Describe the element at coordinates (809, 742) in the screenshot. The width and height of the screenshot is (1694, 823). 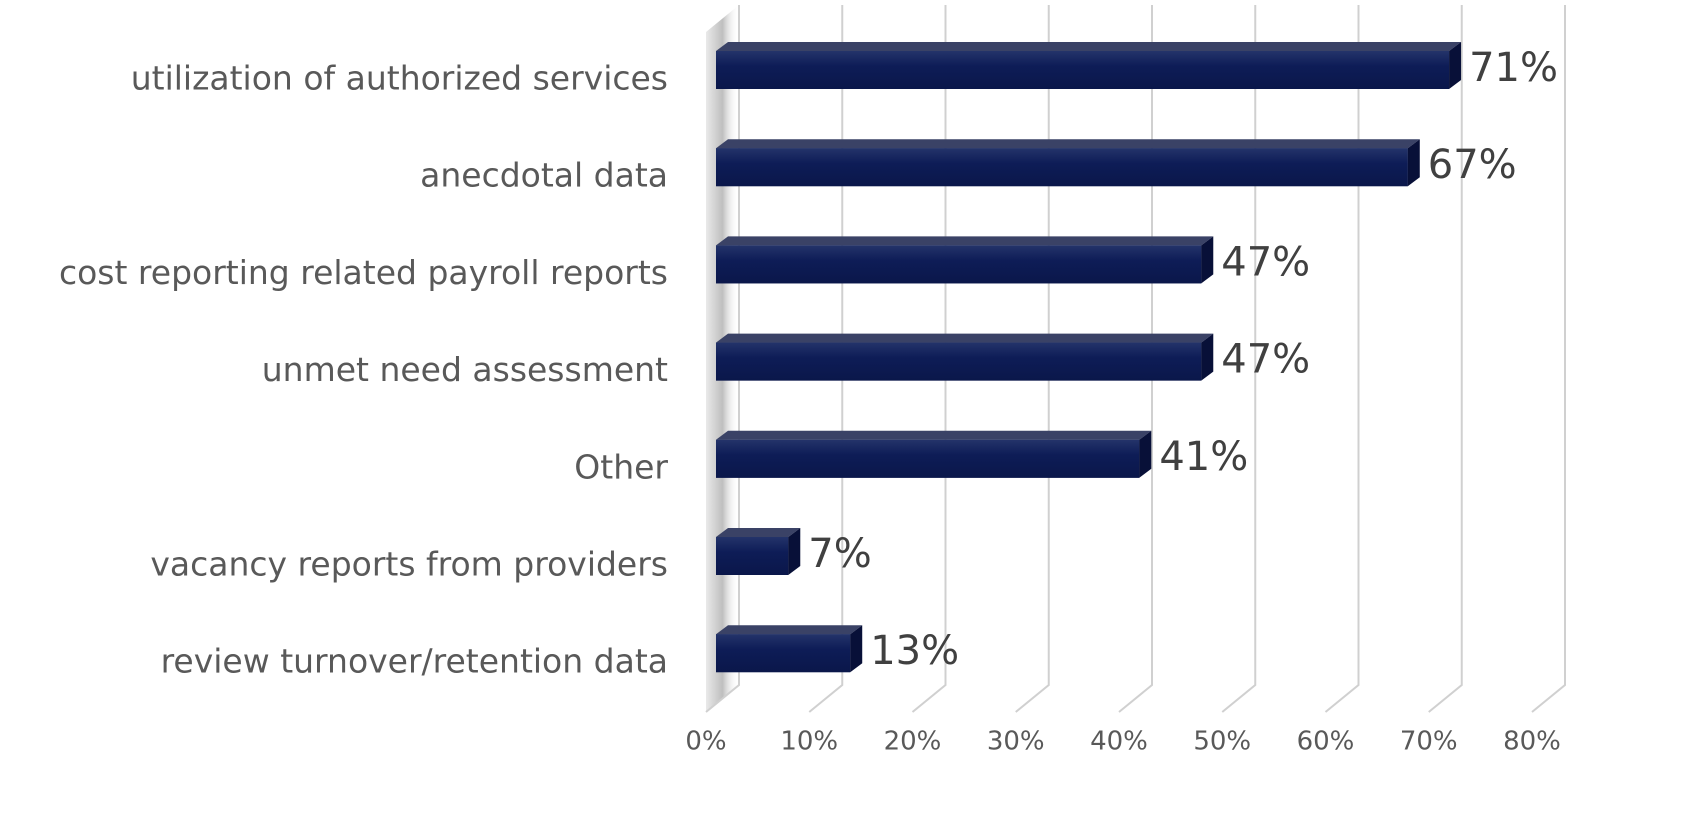
I see `x-tick-label: 10%` at that location.